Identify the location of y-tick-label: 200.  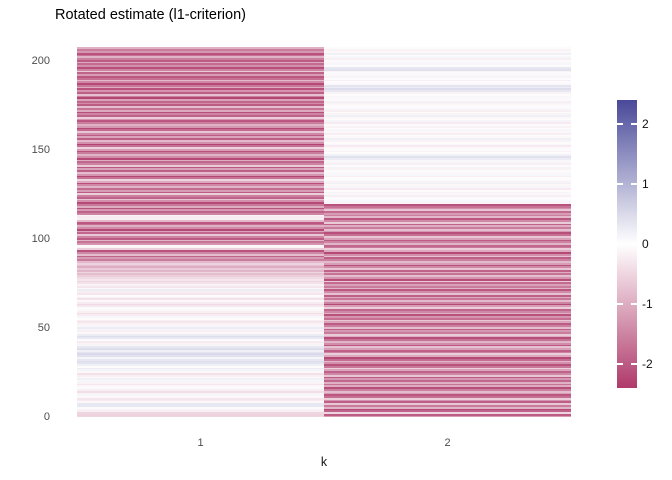
(40, 60).